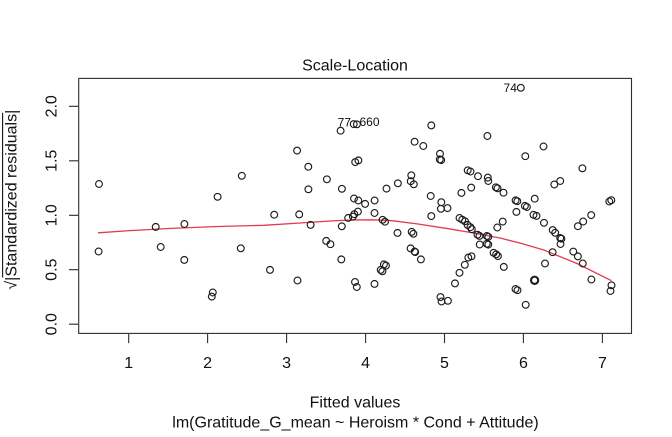 The height and width of the screenshot is (437, 672). I want to click on svg-text: 0.5, so click(52, 269).